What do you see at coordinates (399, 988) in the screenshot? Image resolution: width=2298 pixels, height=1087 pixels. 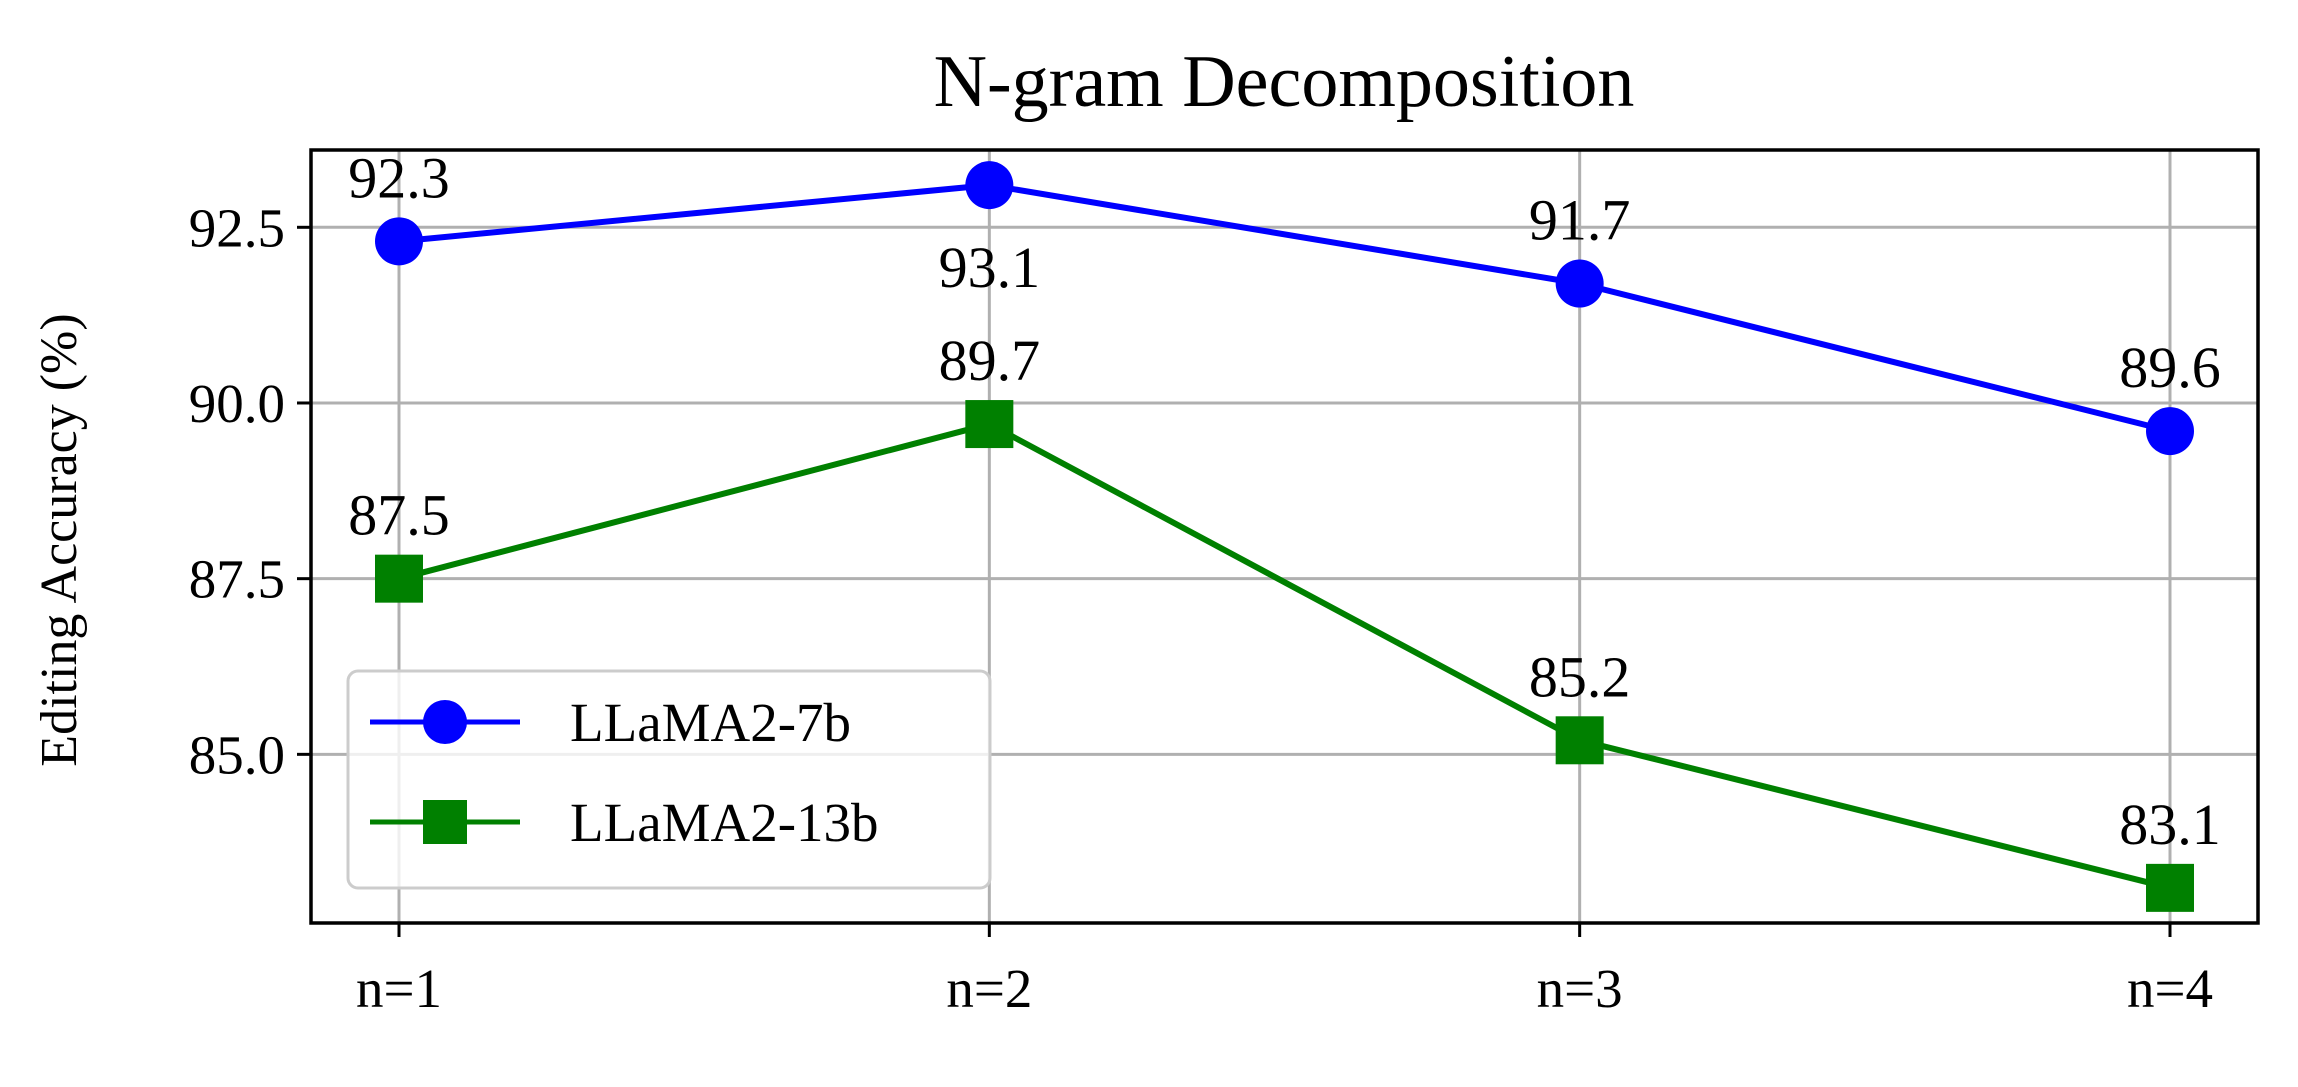 I see `x-tick-label: n=1` at bounding box center [399, 988].